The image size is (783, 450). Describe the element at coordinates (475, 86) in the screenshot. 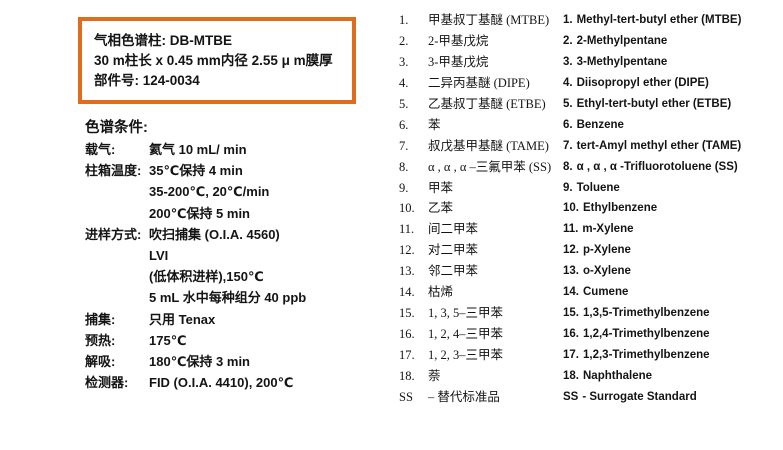

I see `peak-list-item: 4. 二异丙基醚 (DIPE)` at that location.